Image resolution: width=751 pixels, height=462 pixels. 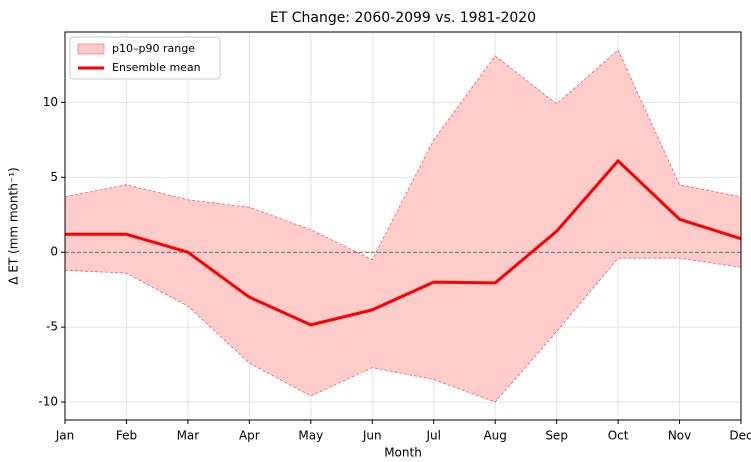 What do you see at coordinates (156, 67) in the screenshot?
I see `legend-label: Ensemble mean` at bounding box center [156, 67].